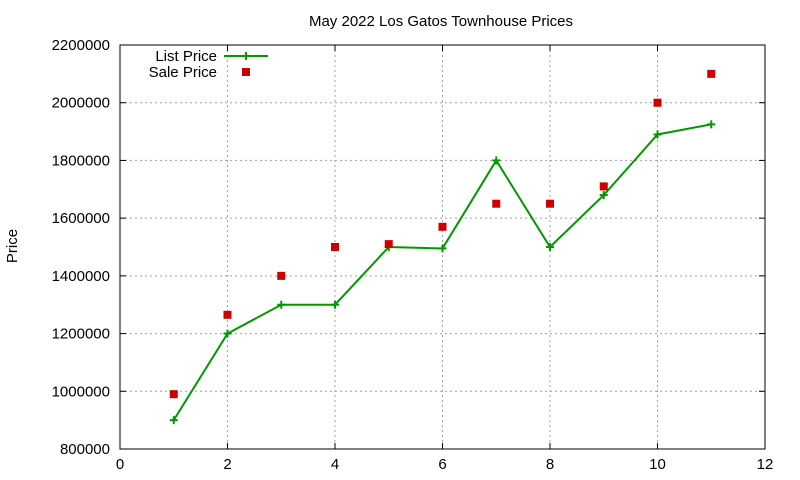  Describe the element at coordinates (81, 276) in the screenshot. I see `y-tick-label: 1400000` at that location.